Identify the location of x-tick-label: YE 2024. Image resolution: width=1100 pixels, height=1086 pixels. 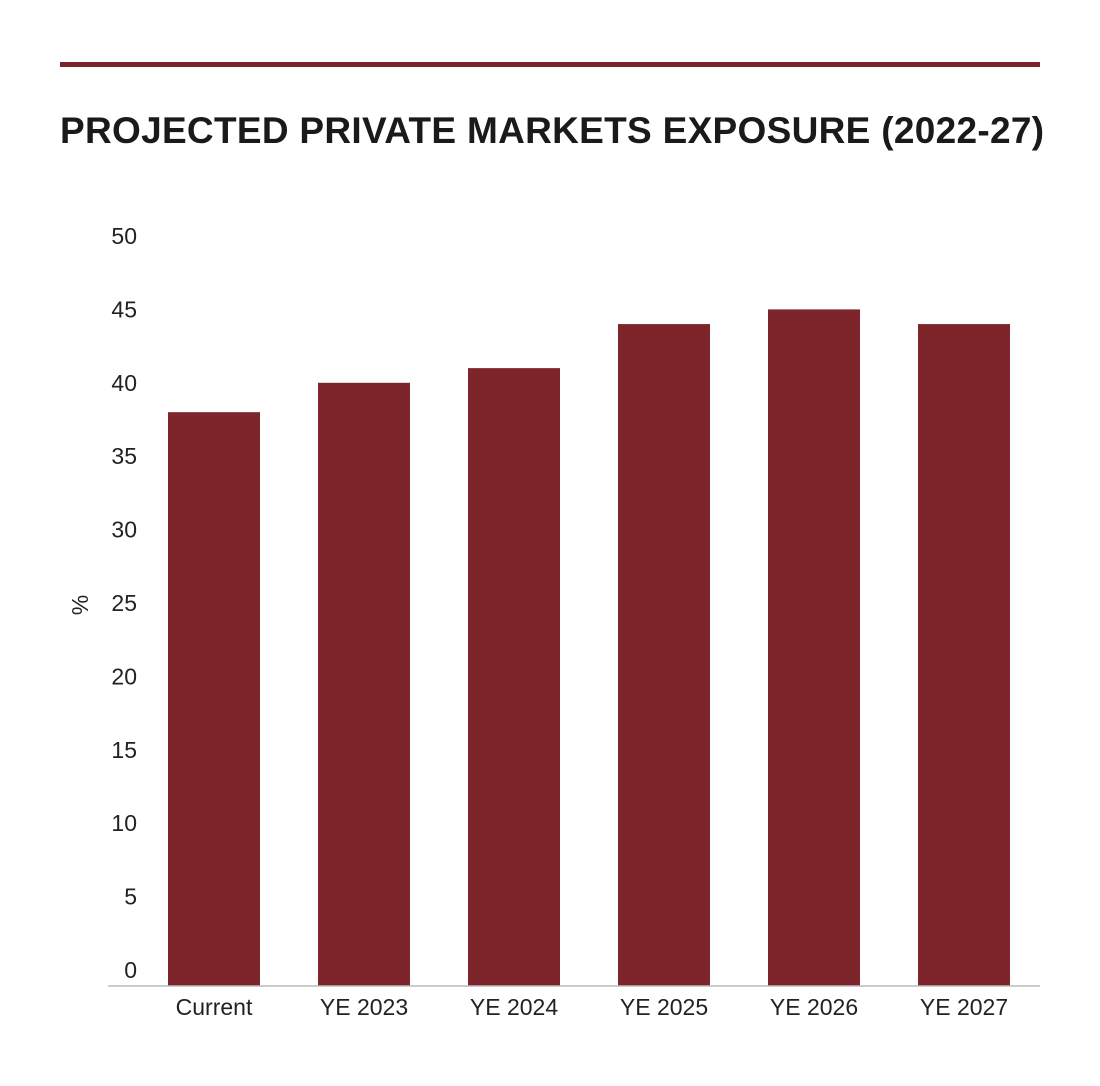
(514, 1007).